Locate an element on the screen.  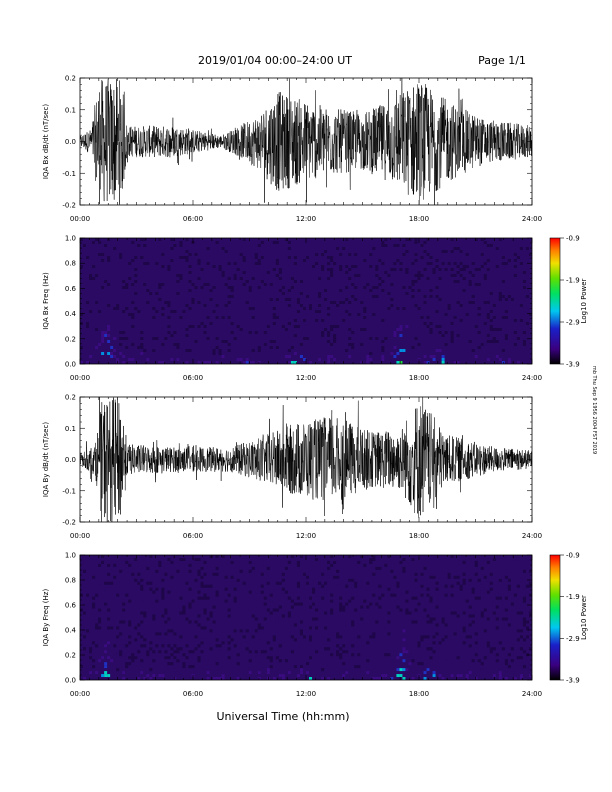
trace-bx is located at coordinates (306, 141).